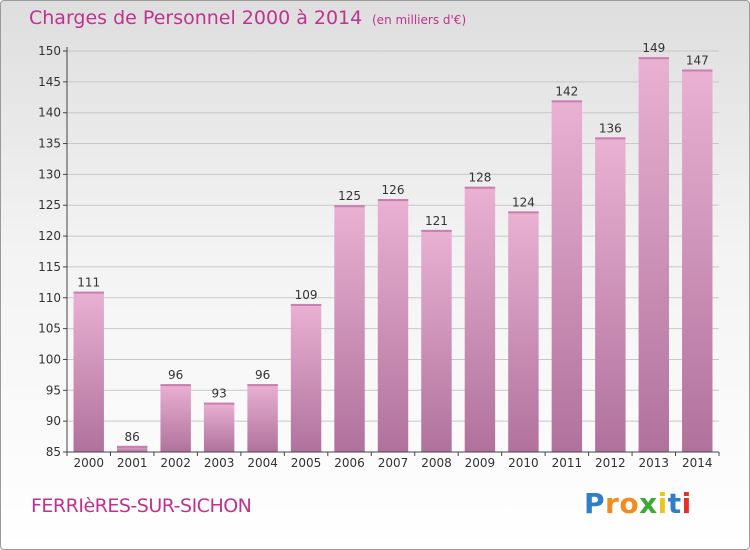 The image size is (750, 550). Describe the element at coordinates (436, 463) in the screenshot. I see `x-tick-label: 2008` at that location.